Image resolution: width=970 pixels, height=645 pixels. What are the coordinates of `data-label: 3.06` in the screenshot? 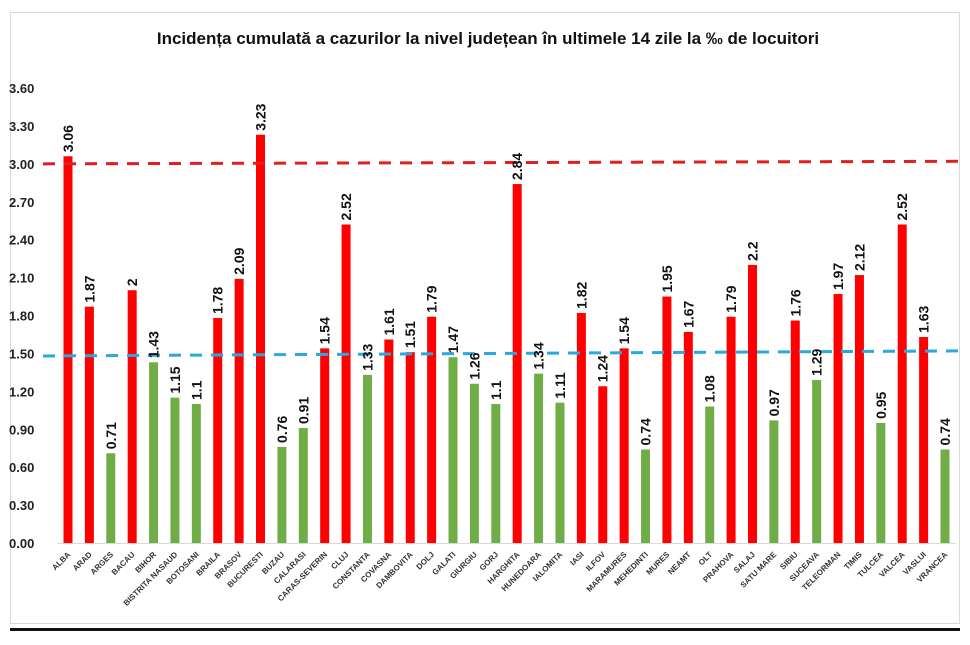 It's located at (68, 138).